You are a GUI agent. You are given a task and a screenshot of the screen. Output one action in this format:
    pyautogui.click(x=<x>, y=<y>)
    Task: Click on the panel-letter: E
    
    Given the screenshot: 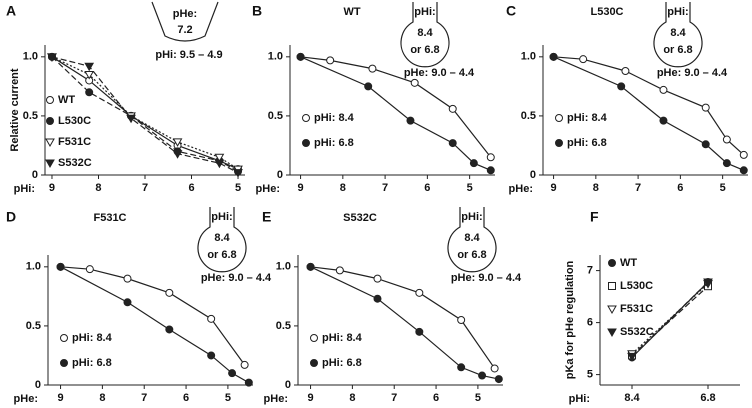 What is the action you would take?
    pyautogui.click(x=266, y=217)
    